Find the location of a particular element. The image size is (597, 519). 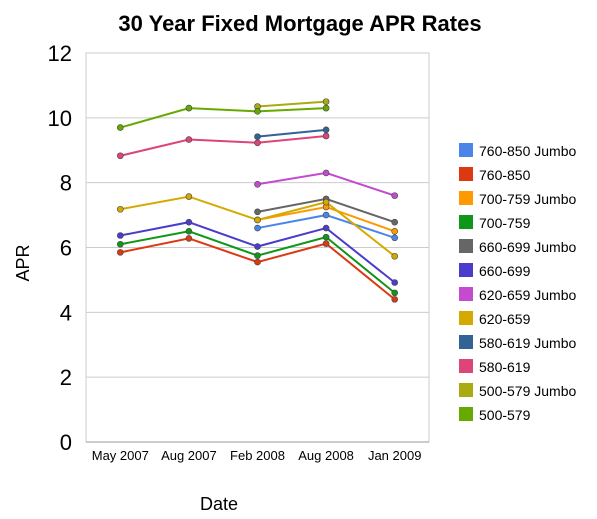

legend-label: 580-619 is located at coordinates (505, 367).